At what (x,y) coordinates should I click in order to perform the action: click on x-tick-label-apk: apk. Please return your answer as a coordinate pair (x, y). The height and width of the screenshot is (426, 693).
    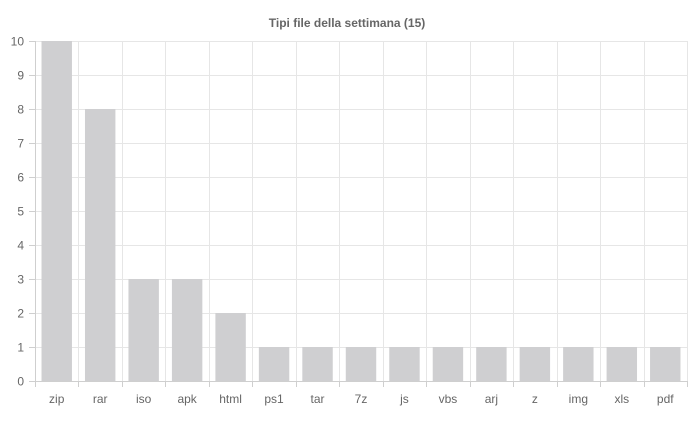
    Looking at the image, I should click on (187, 399).